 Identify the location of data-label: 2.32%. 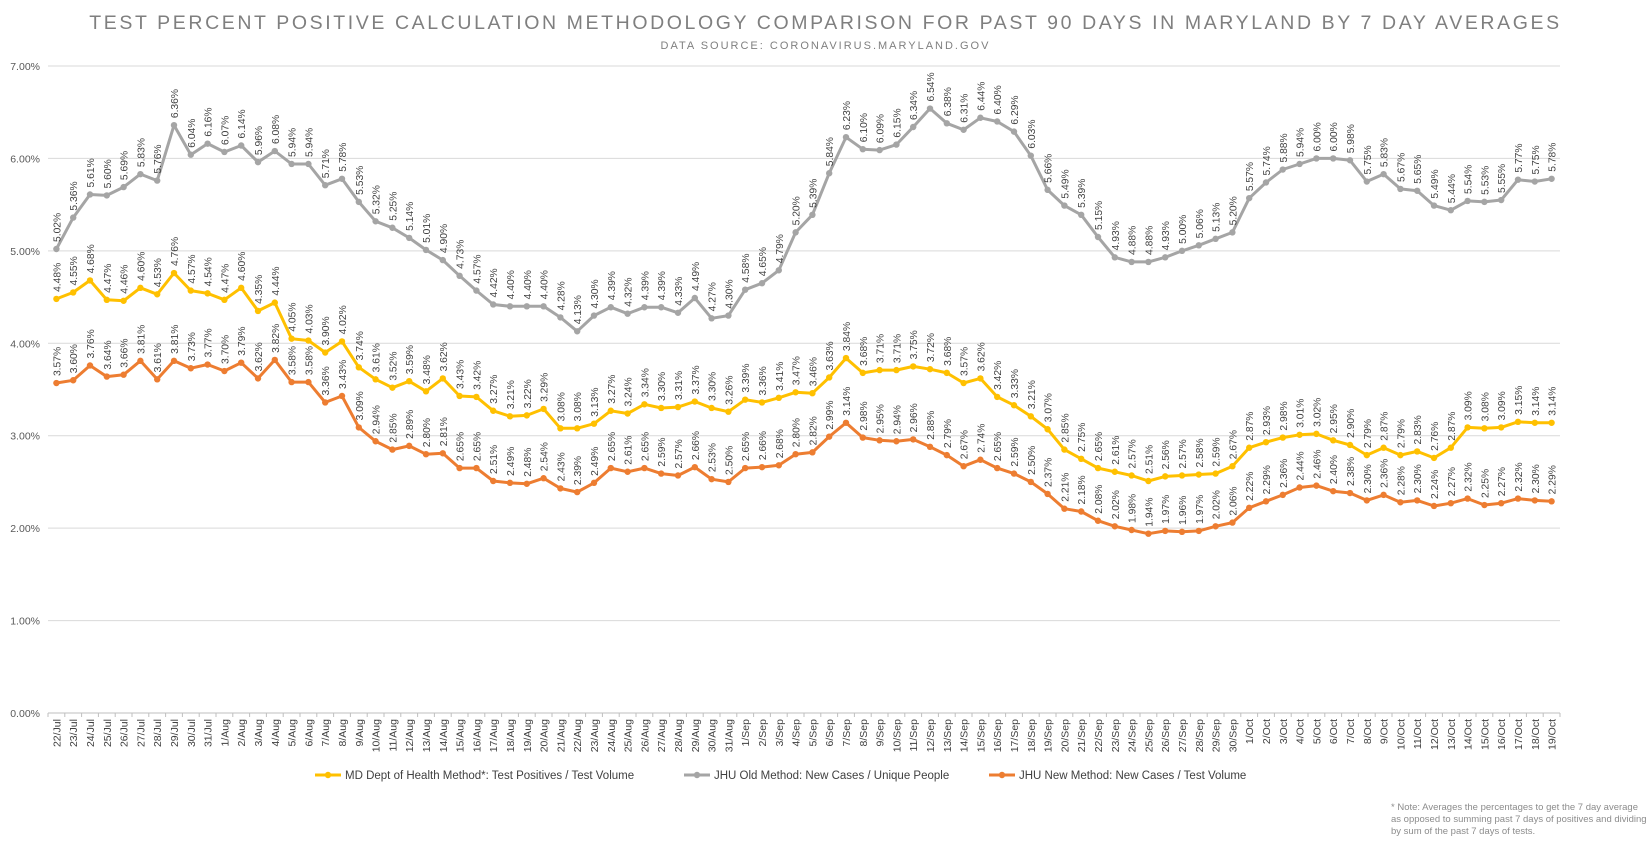
(1519, 476).